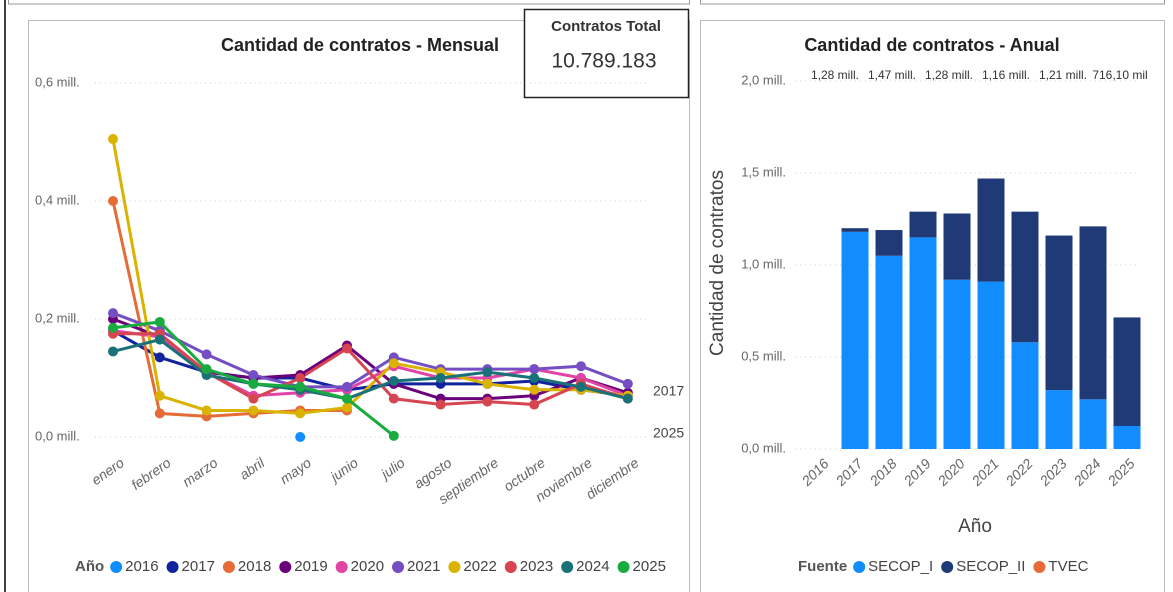  What do you see at coordinates (89, 566) in the screenshot?
I see `legend-title: Año` at bounding box center [89, 566].